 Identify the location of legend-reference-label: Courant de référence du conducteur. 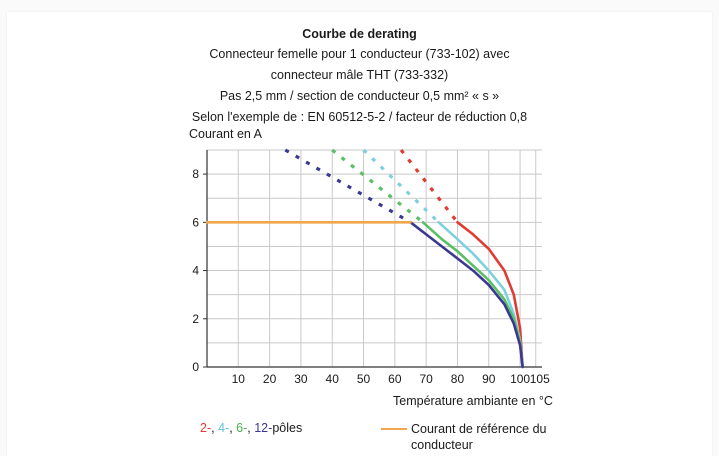
(479, 437).